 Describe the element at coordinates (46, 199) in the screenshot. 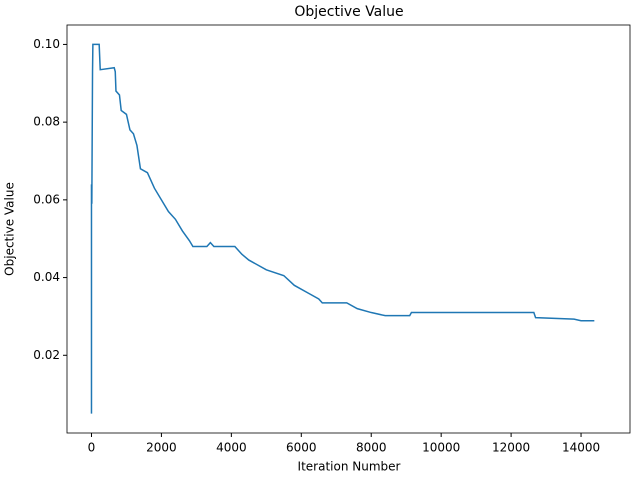

I see `y-tick-label: 0.06` at that location.